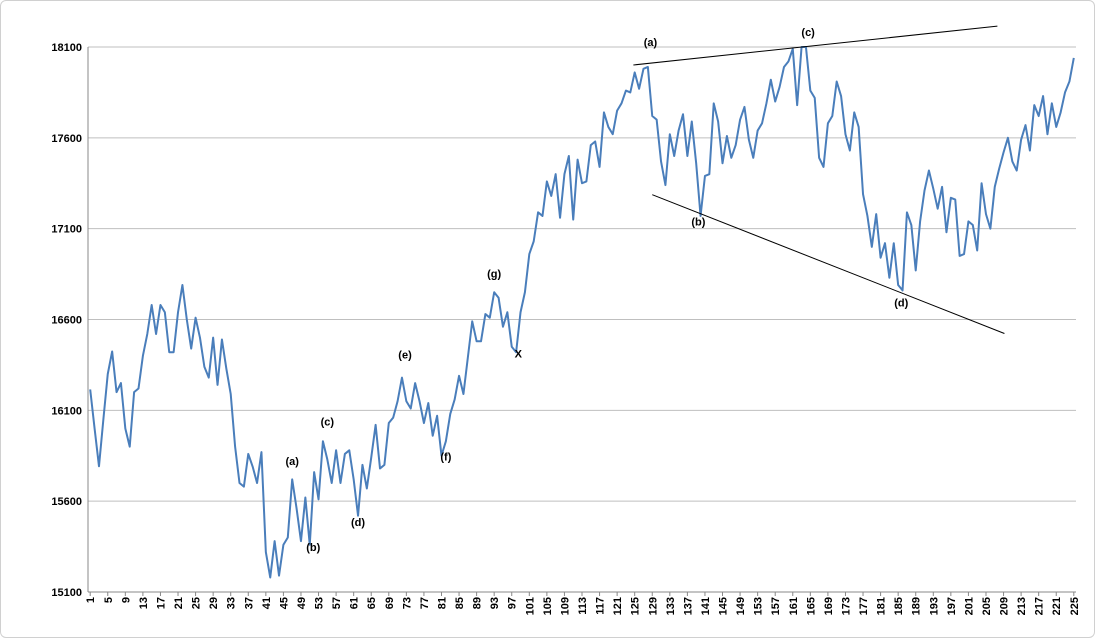 The height and width of the screenshot is (638, 1095). I want to click on y-tick-label: 17600, so click(66, 139).